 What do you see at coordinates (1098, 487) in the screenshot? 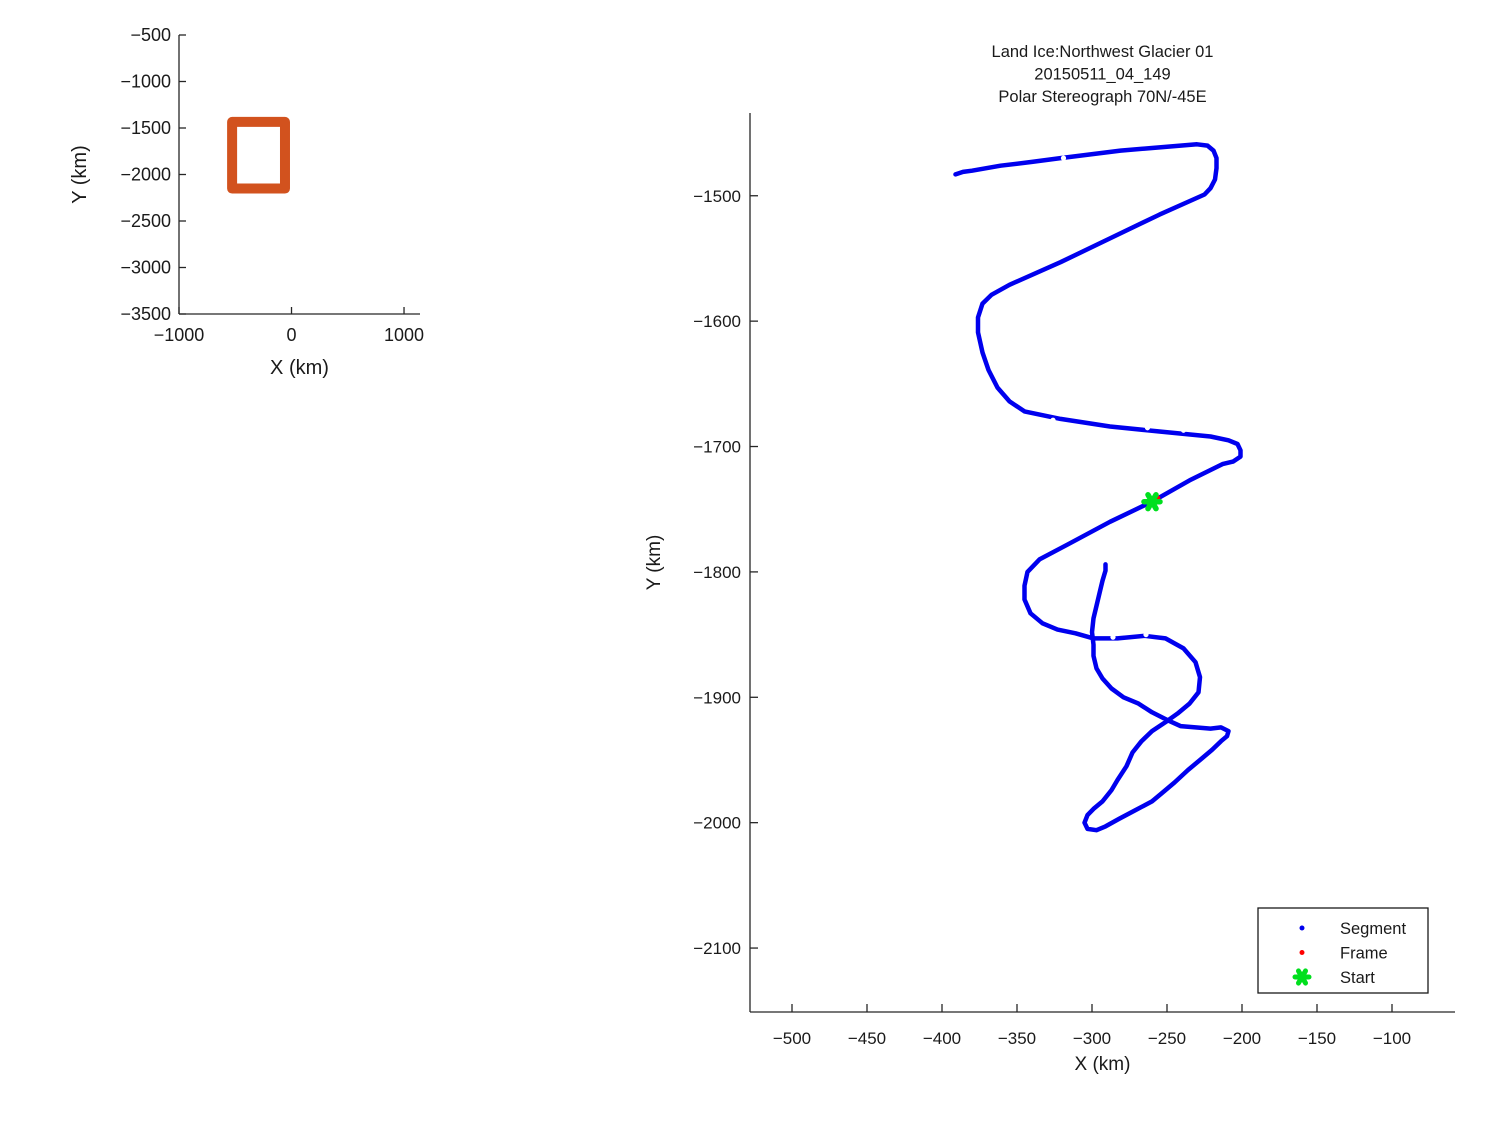
I see `segment-track-path` at bounding box center [1098, 487].